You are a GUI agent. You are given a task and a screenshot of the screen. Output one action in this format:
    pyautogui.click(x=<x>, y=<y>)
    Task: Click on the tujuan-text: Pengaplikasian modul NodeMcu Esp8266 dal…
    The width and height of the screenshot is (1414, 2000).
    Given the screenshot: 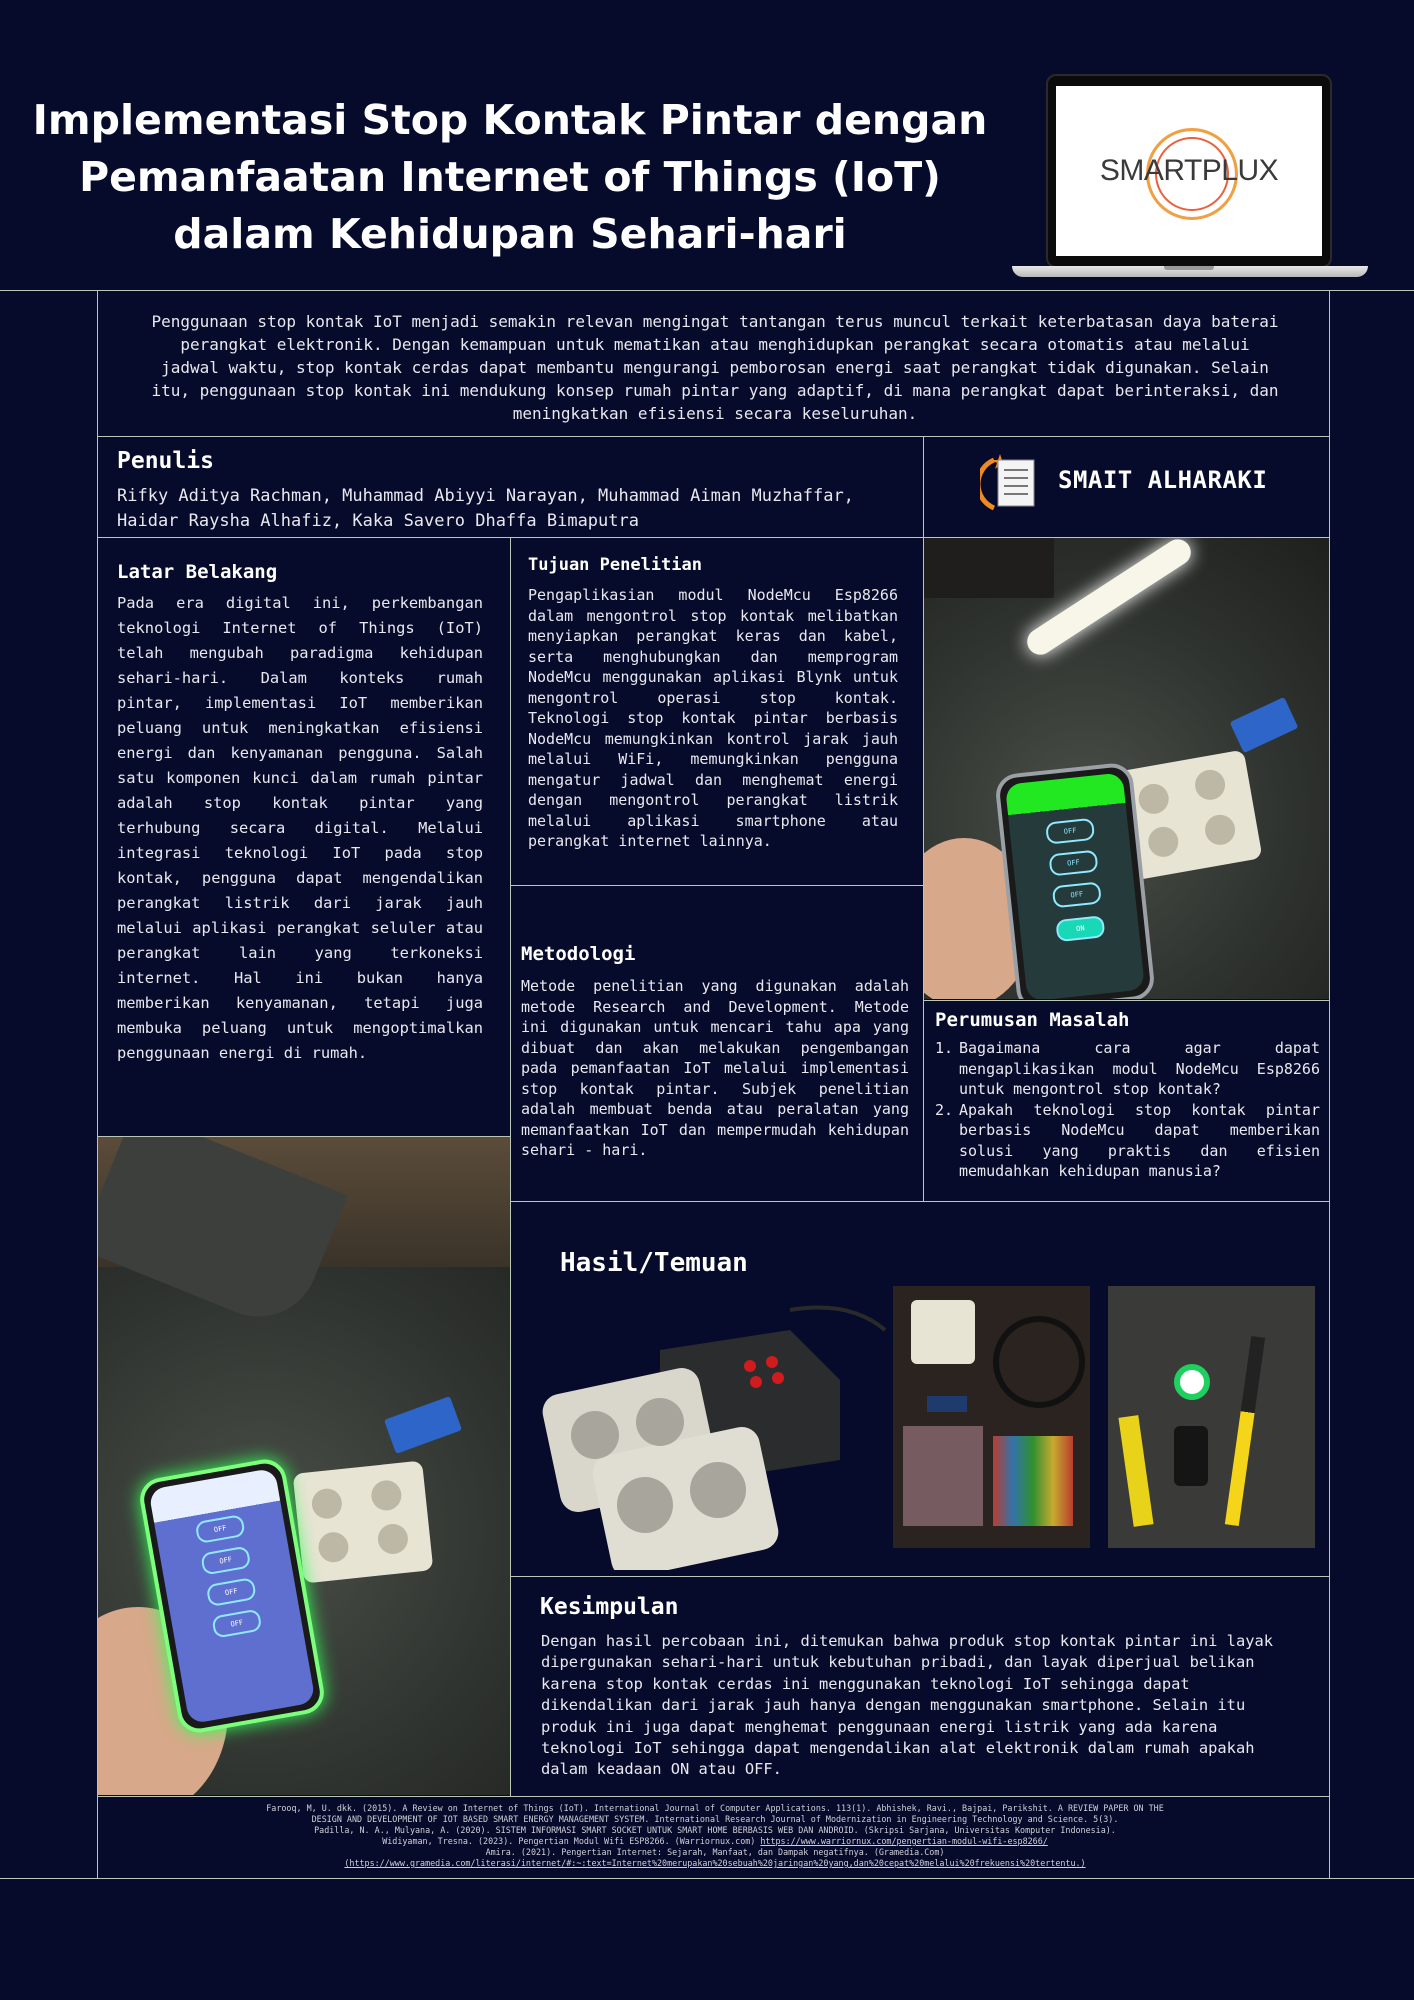 What is the action you would take?
    pyautogui.click(x=713, y=718)
    